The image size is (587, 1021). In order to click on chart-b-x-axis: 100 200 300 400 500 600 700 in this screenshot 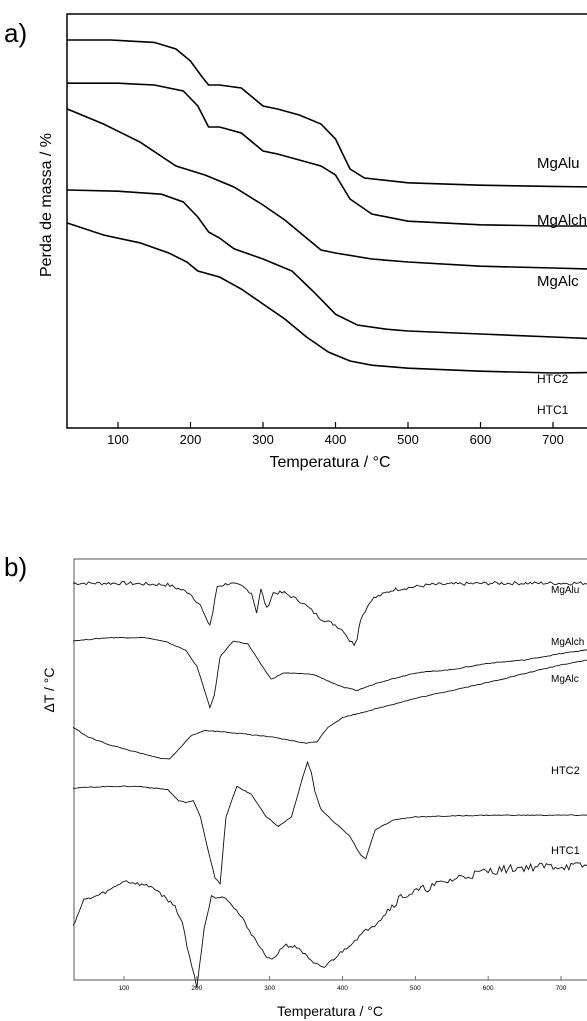, I will do `click(343, 984)`.